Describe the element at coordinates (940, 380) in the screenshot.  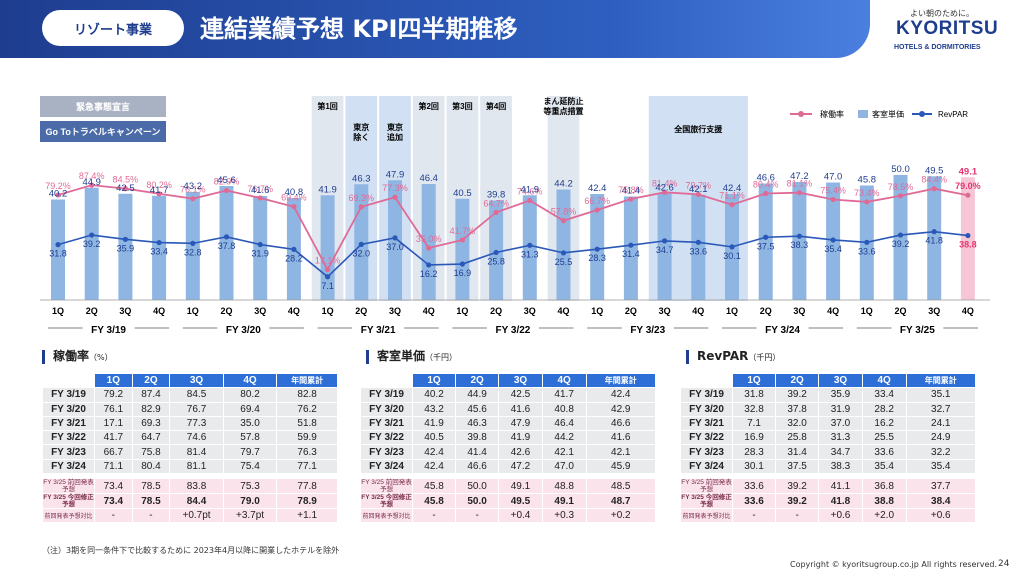
I see `revpar-col-header: 年間累計` at that location.